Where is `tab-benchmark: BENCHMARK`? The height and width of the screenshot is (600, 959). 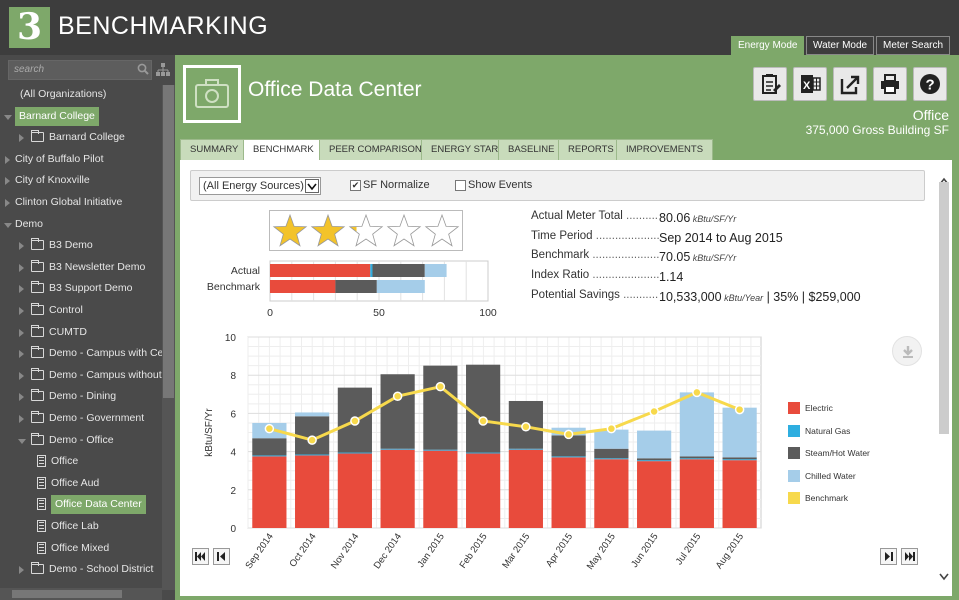
tab-benchmark: BENCHMARK is located at coordinates (283, 150).